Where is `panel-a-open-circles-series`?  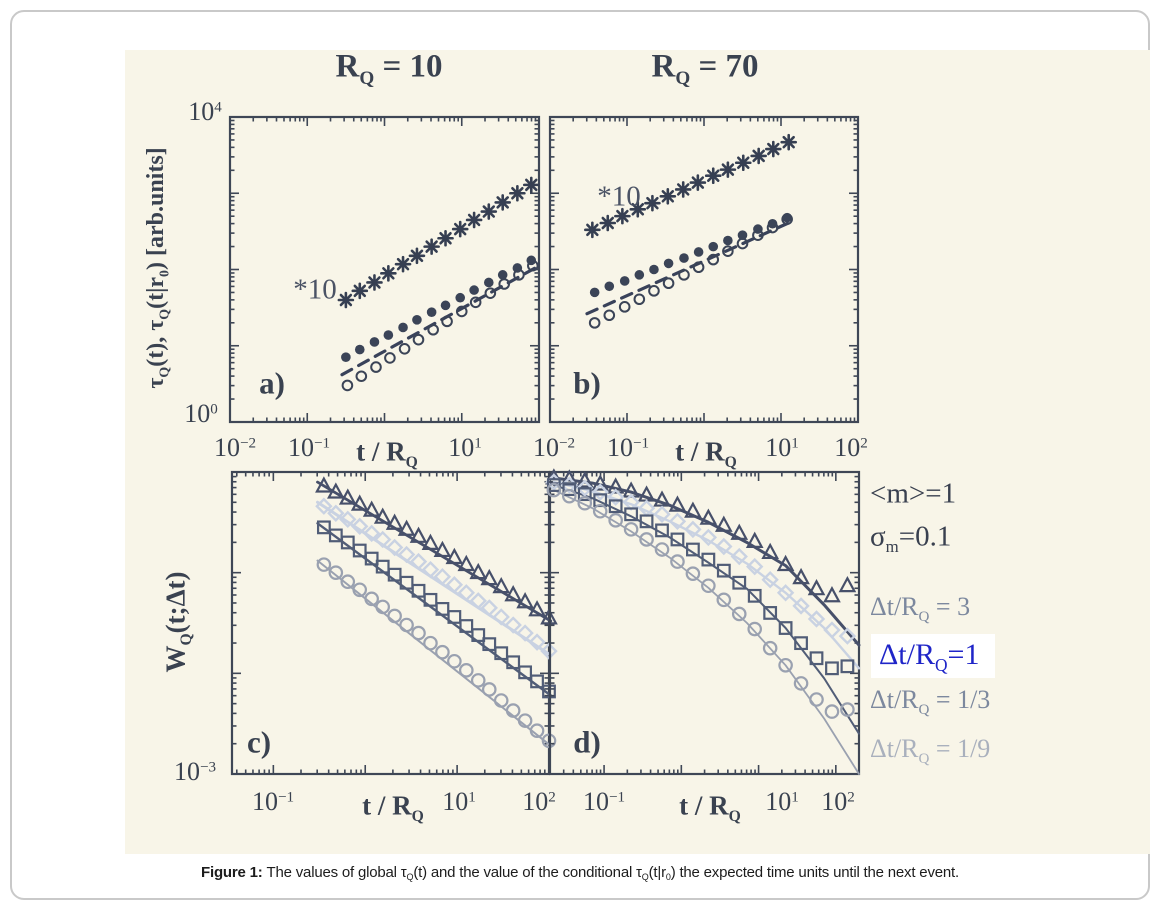 panel-a-open-circles-series is located at coordinates (440, 325).